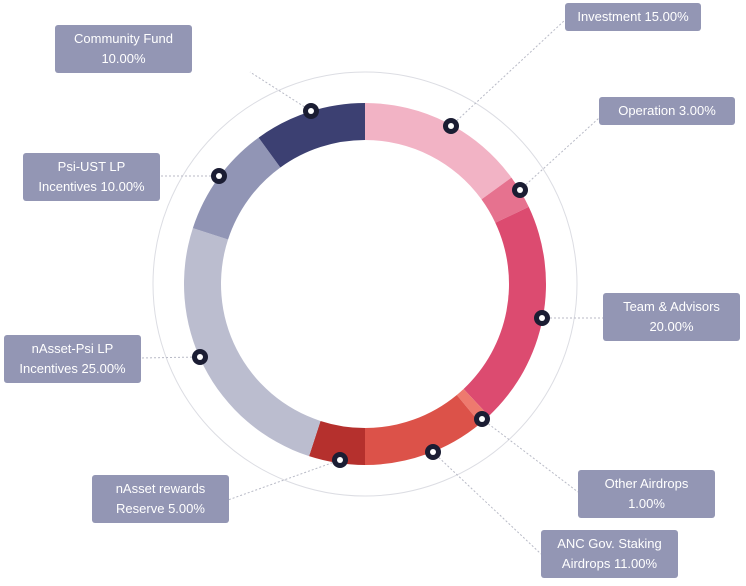 This screenshot has height=586, width=746. I want to click on label-text: nAsset rewards, so click(160, 488).